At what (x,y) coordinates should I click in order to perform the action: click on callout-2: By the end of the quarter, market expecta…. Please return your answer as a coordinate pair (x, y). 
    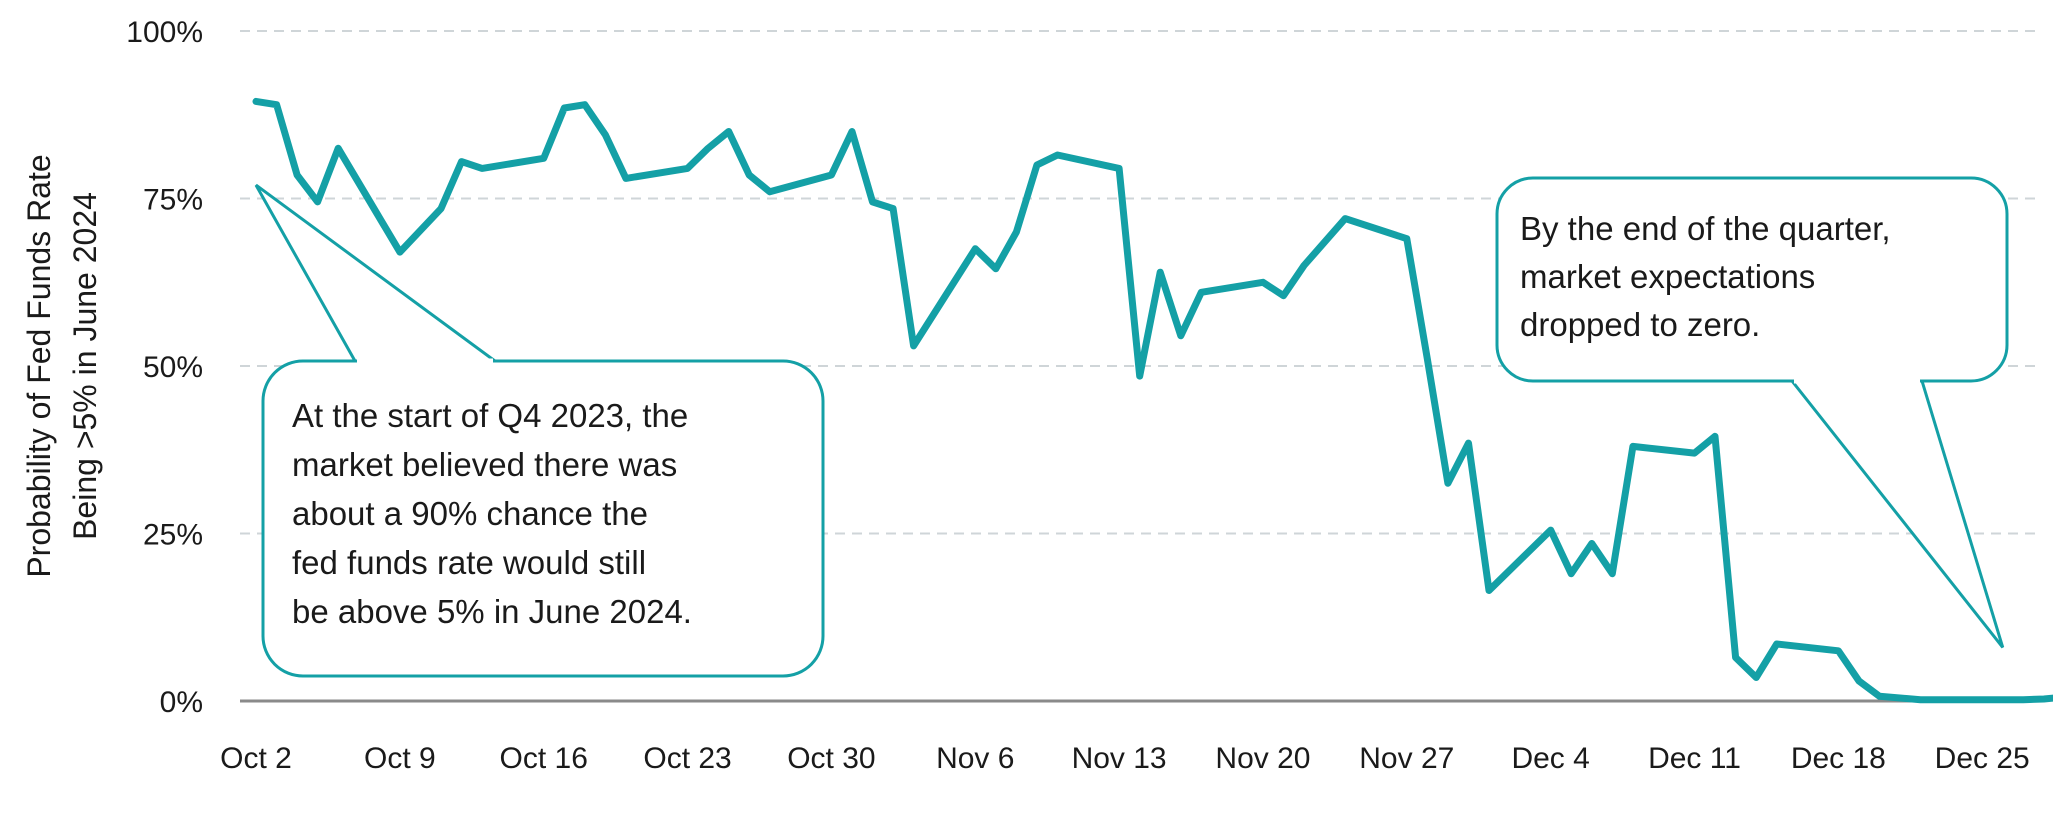
    Looking at the image, I should click on (1752, 412).